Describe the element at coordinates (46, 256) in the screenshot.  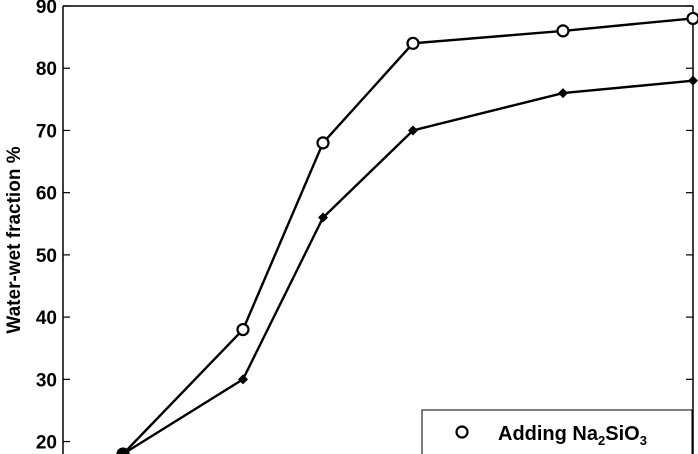
I see `y-tick-label: 50` at that location.